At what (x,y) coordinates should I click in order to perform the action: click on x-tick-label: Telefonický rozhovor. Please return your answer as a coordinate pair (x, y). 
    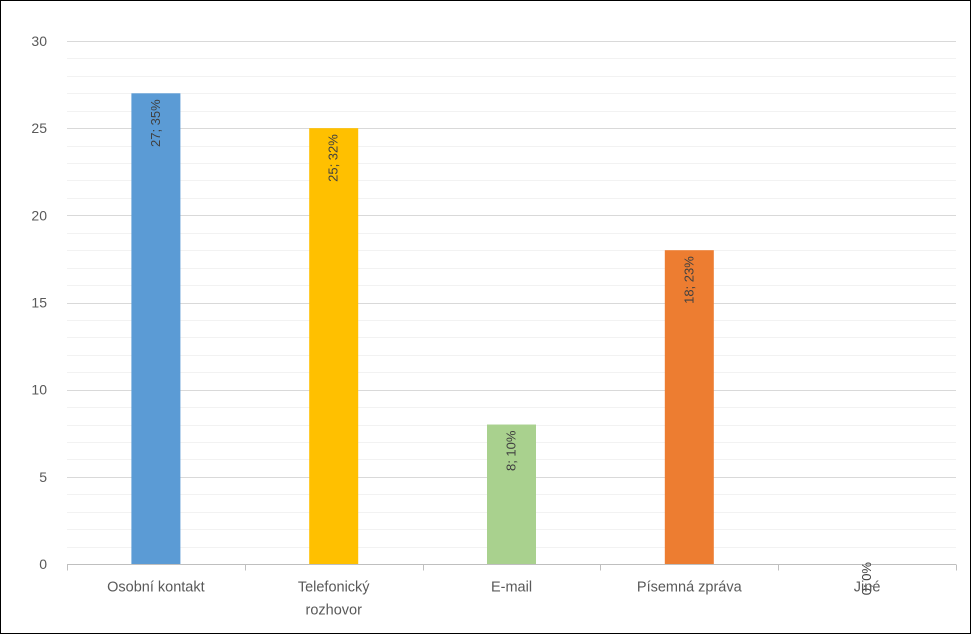
    Looking at the image, I should click on (334, 599).